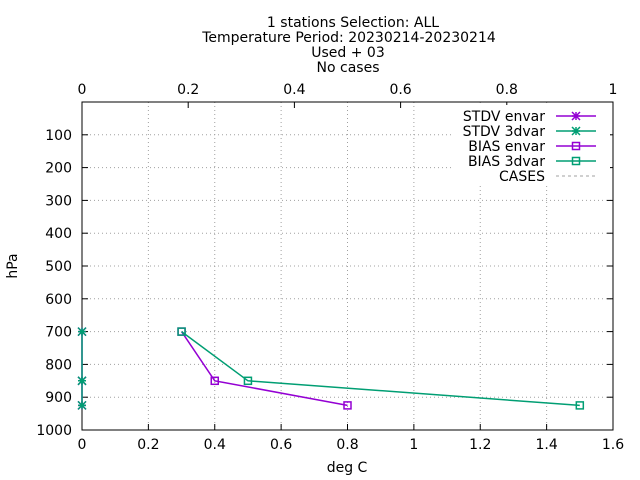 This screenshot has width=640, height=480. What do you see at coordinates (58, 300) in the screenshot?
I see `y-tick-label: 600` at bounding box center [58, 300].